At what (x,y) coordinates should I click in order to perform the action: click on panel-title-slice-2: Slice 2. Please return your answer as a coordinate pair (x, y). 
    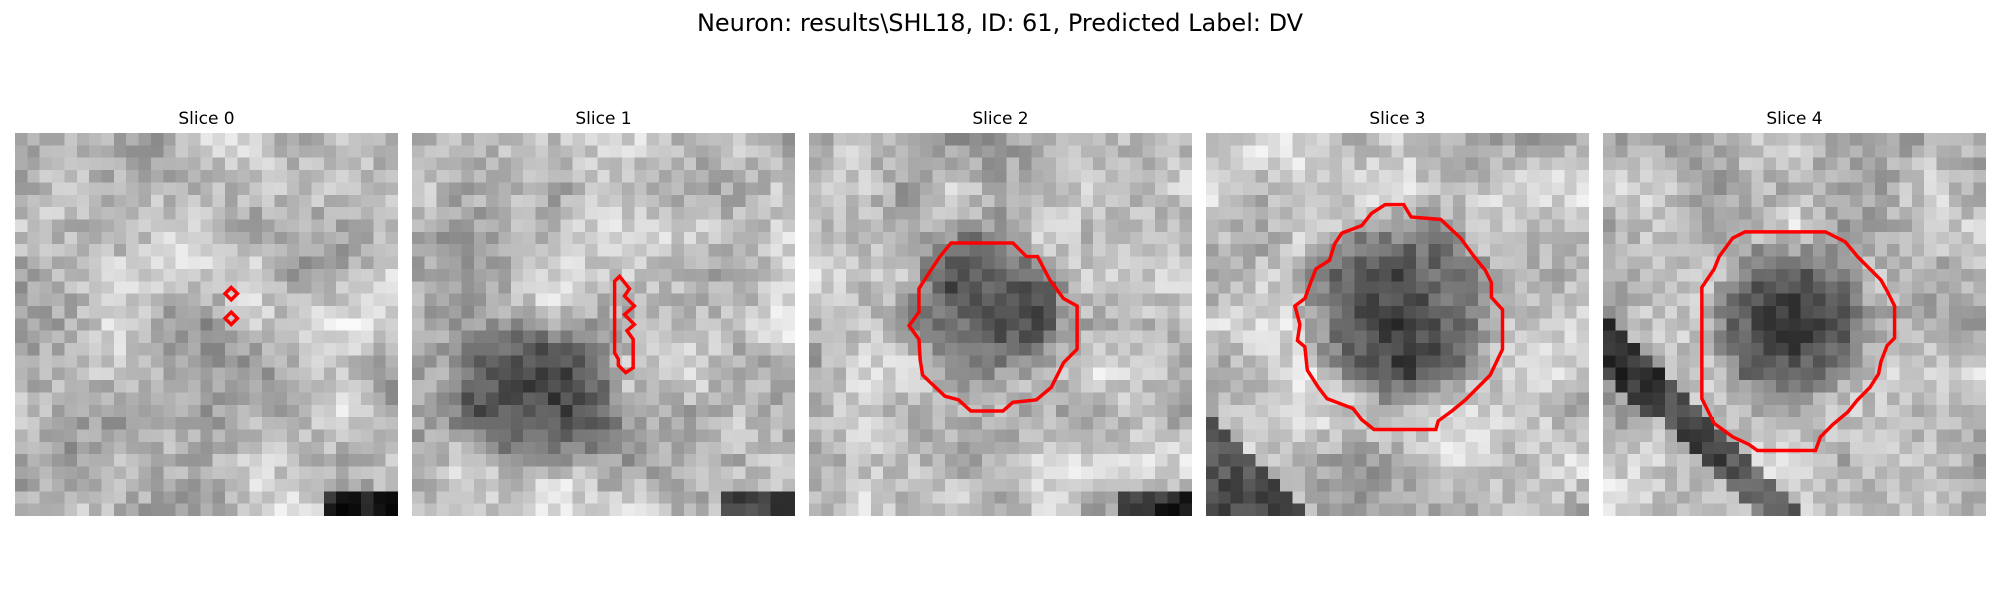
    Looking at the image, I should click on (1000, 119).